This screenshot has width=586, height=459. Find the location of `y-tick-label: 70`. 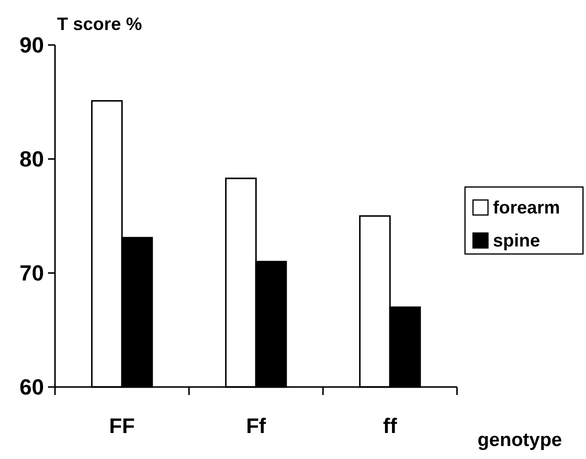

y-tick-label: 70 is located at coordinates (32, 273).